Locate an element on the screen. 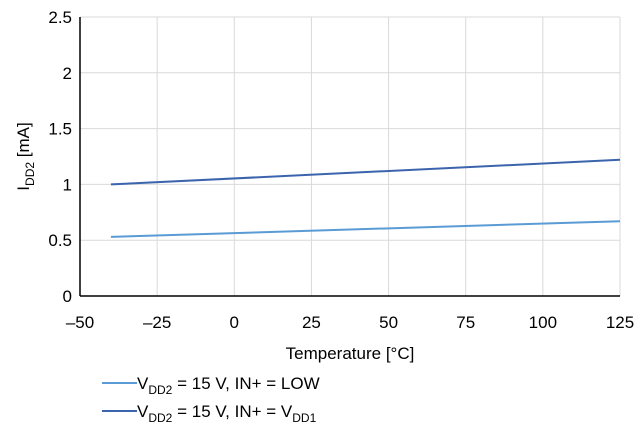  y-axis-title-unit: [mA] is located at coordinates (23, 142).